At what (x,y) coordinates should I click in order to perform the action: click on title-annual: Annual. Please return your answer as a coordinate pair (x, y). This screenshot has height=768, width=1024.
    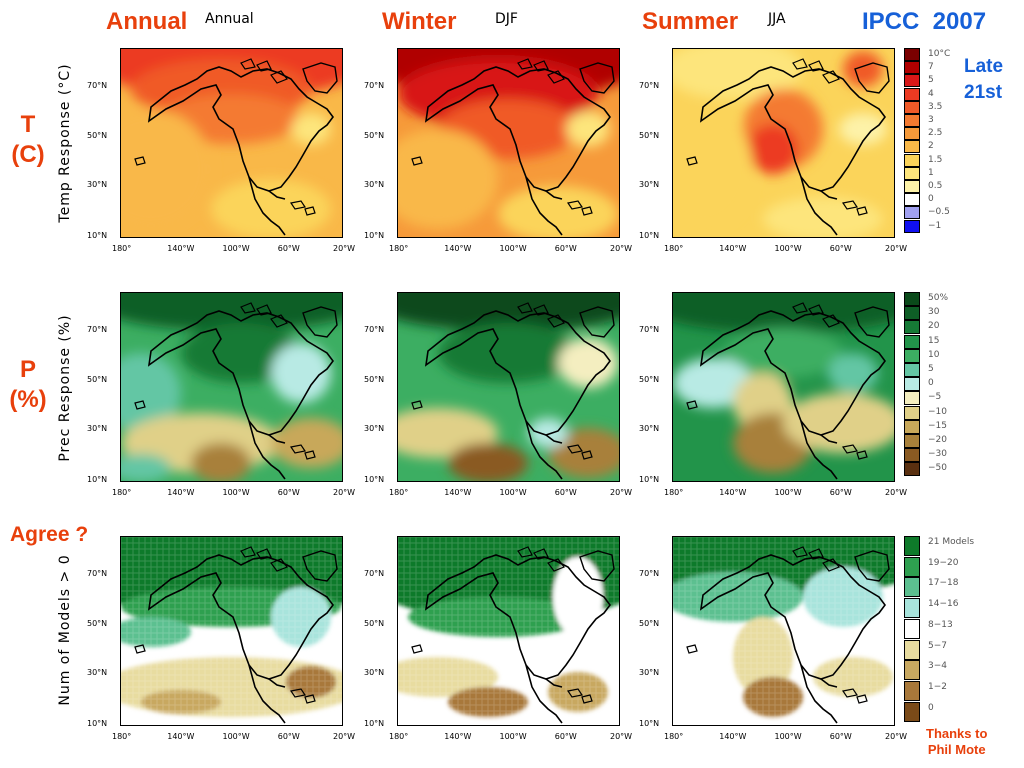
    Looking at the image, I should click on (147, 21).